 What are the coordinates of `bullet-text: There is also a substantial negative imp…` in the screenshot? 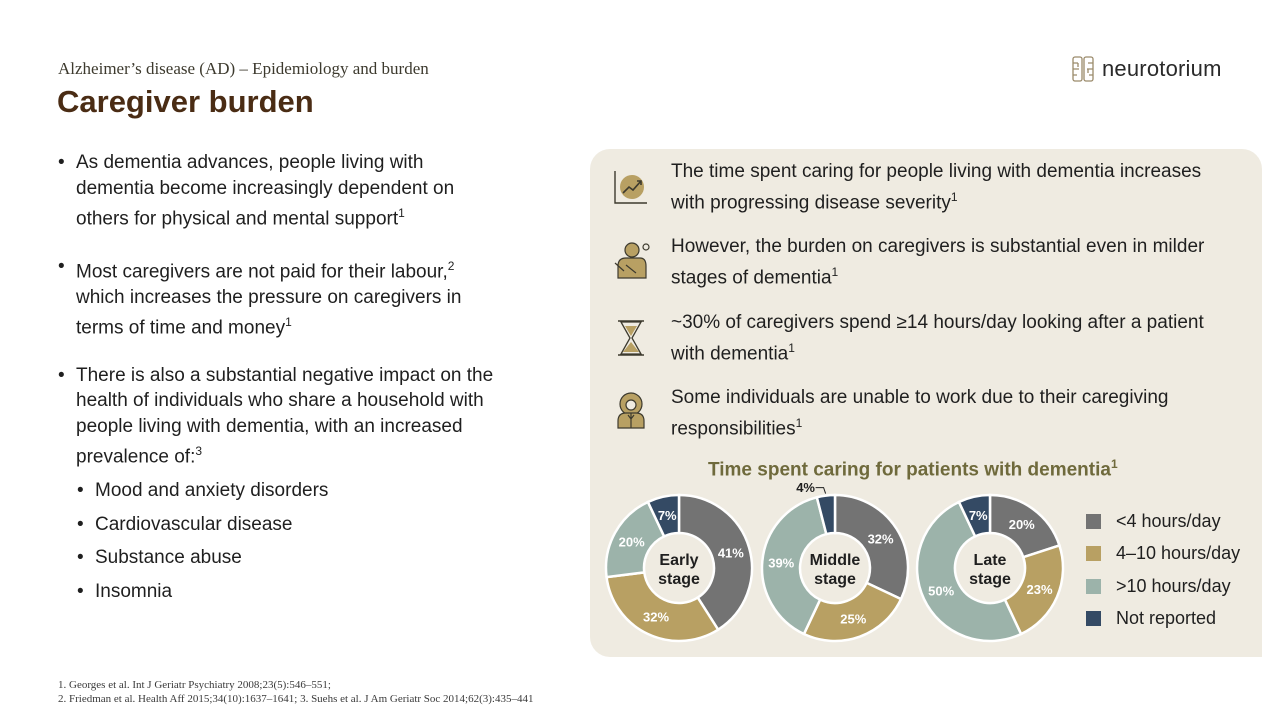 It's located at (285, 416).